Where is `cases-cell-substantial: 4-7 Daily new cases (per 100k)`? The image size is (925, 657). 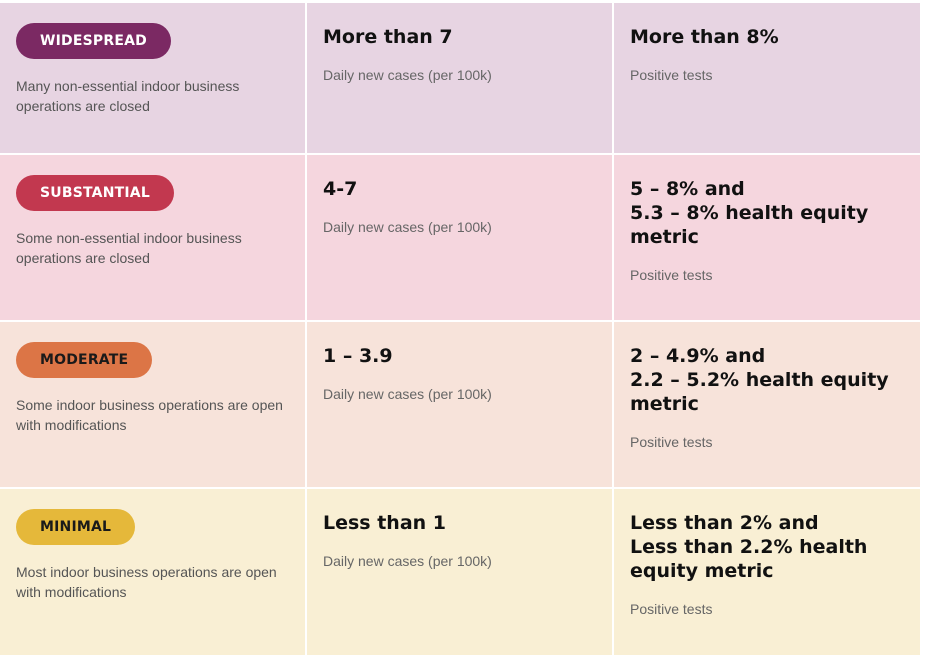 cases-cell-substantial: 4-7 Daily new cases (per 100k) is located at coordinates (459, 237).